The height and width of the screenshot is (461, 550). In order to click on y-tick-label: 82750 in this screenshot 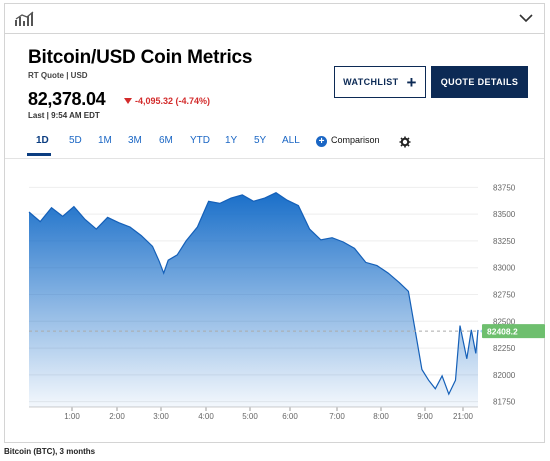, I will do `click(504, 295)`.